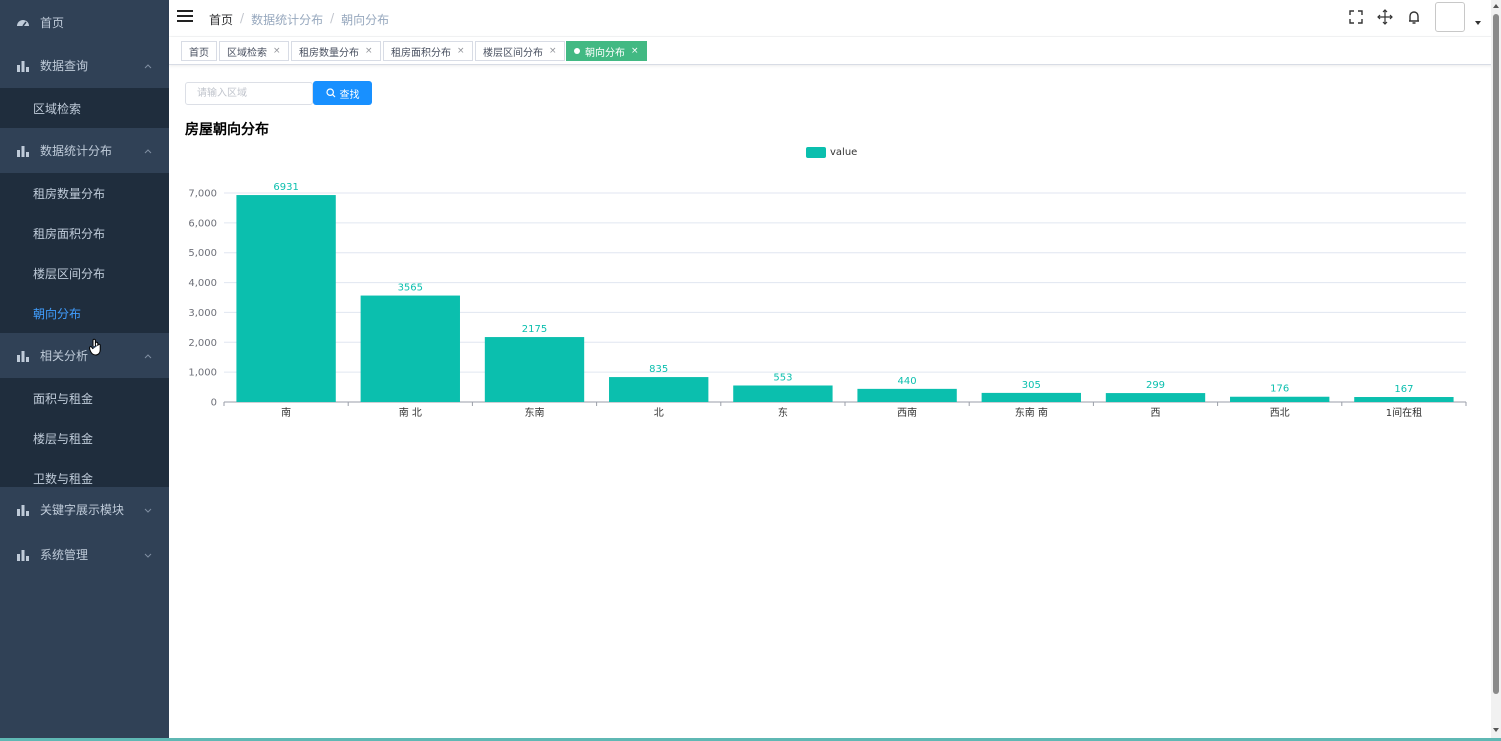 The image size is (1501, 741). I want to click on hamburger-icon, so click(185, 16).